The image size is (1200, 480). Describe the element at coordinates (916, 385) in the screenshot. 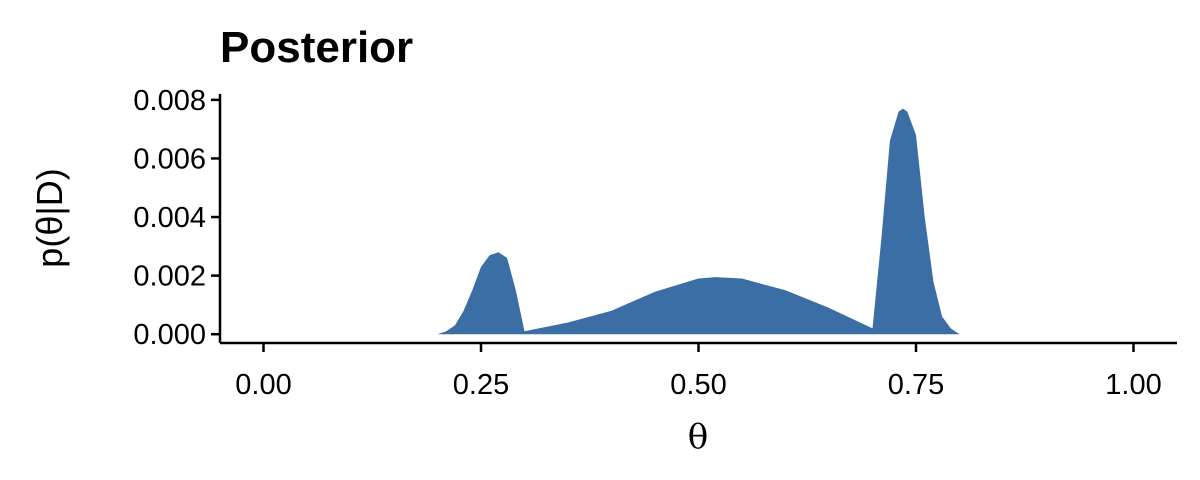

I see `x-tick-label: 0.75` at that location.